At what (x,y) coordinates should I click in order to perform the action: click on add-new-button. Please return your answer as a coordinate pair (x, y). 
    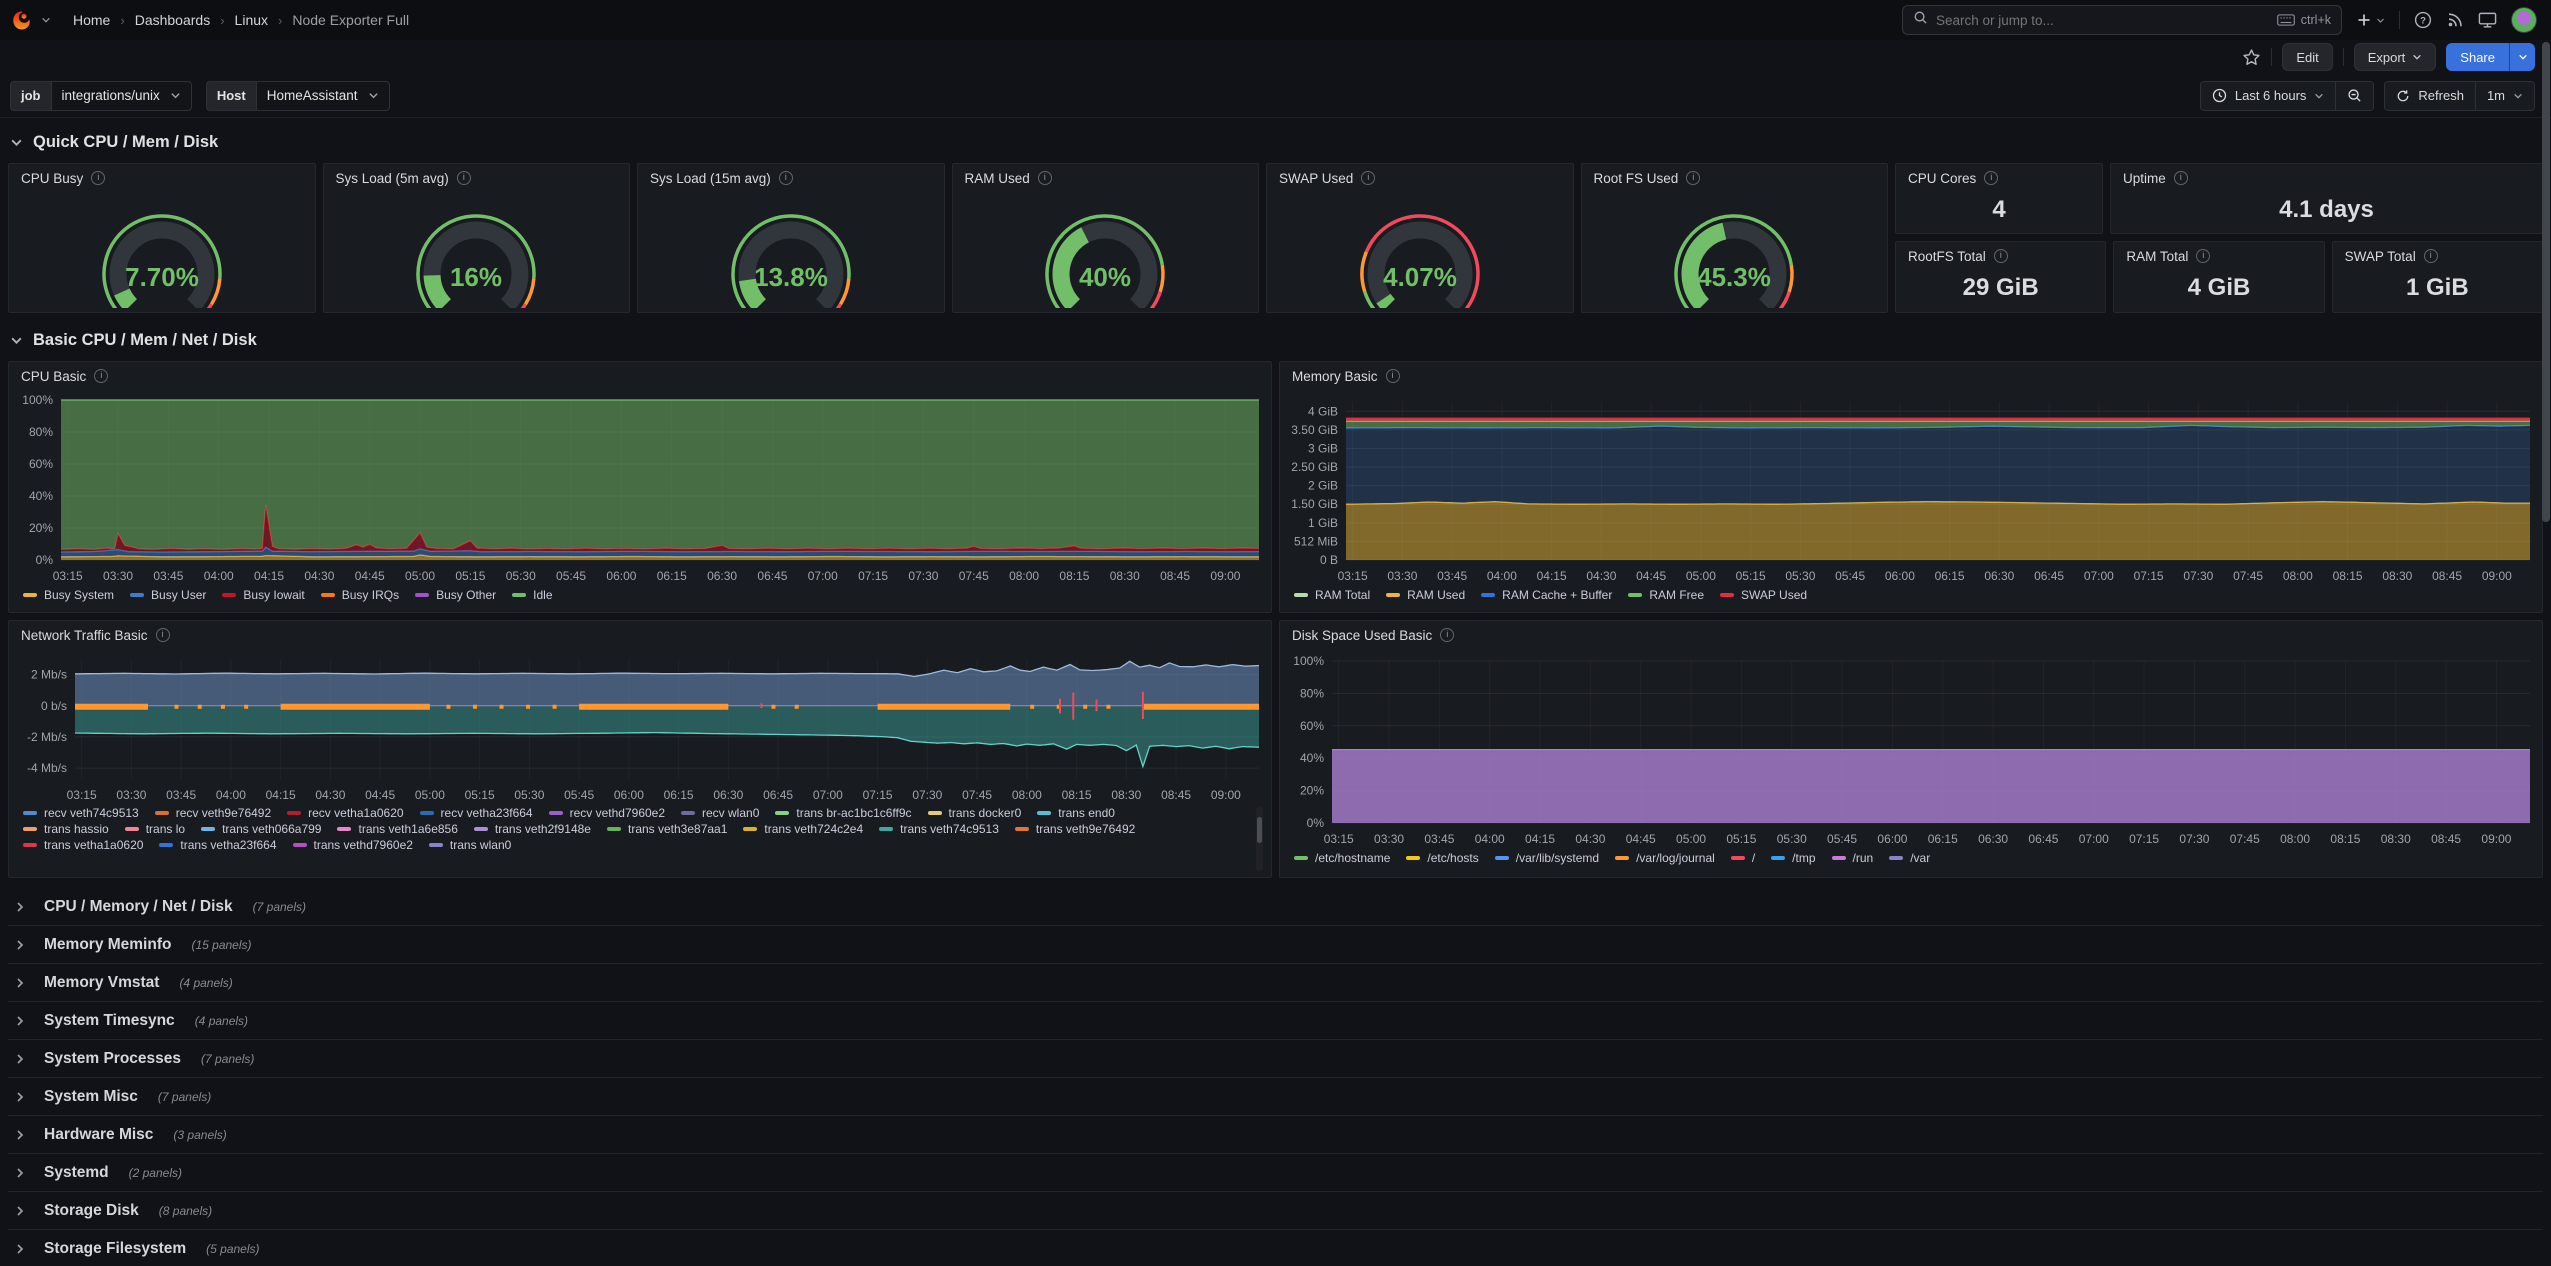
    Looking at the image, I should click on (2370, 20).